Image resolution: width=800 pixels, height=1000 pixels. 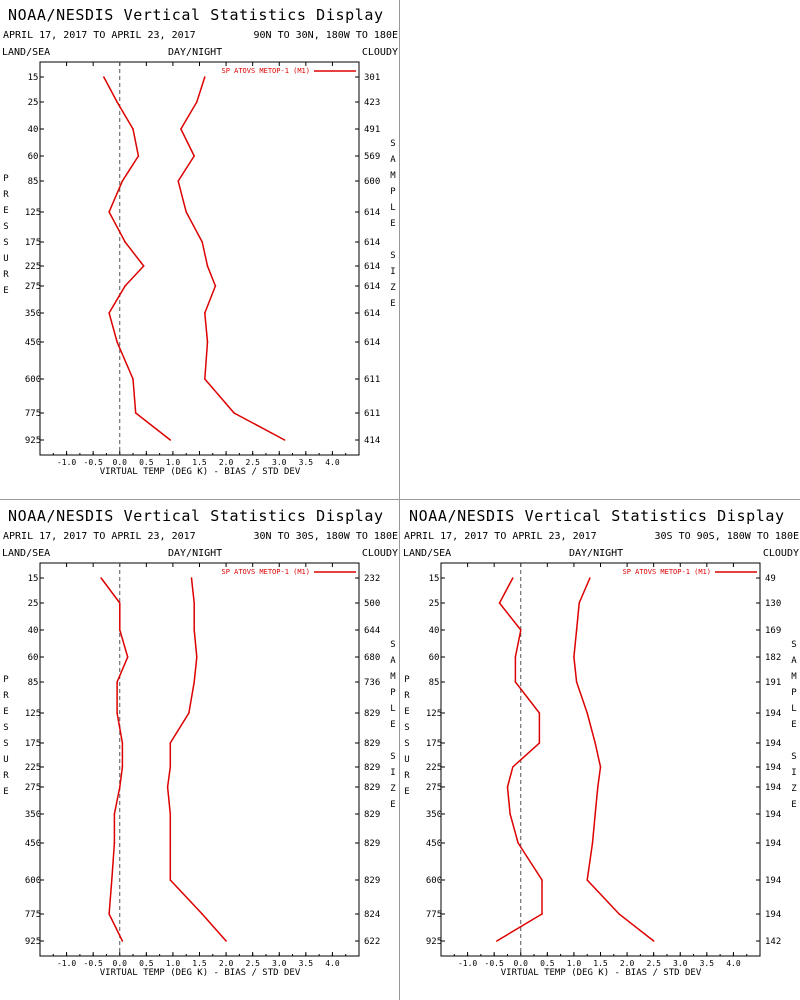 I want to click on x-tick-label: 2.5, so click(x=252, y=462).